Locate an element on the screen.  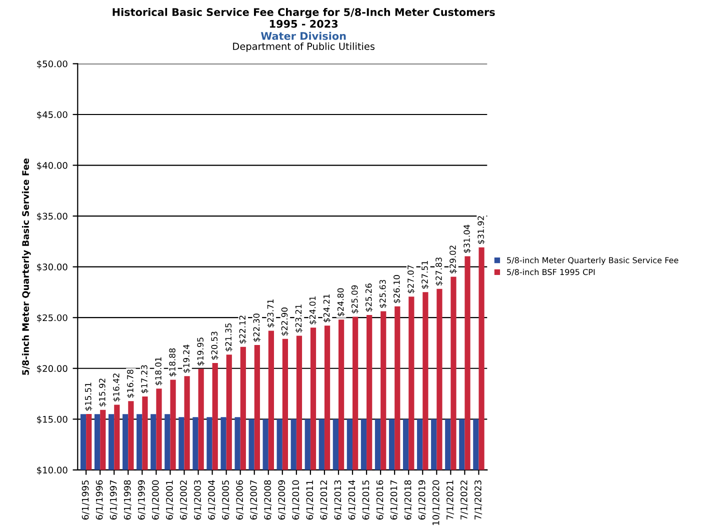
x-tick-label: 6/1/2007 is located at coordinates (254, 500).